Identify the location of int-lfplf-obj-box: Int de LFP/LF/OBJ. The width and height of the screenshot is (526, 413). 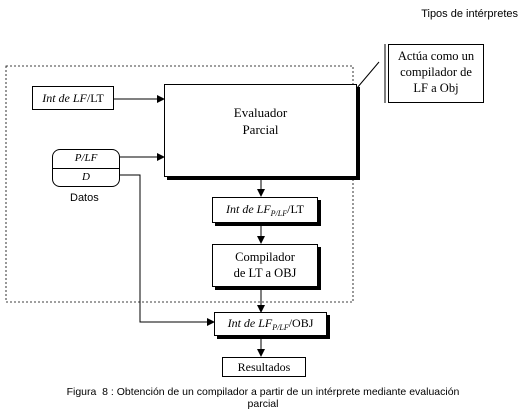
(270, 324).